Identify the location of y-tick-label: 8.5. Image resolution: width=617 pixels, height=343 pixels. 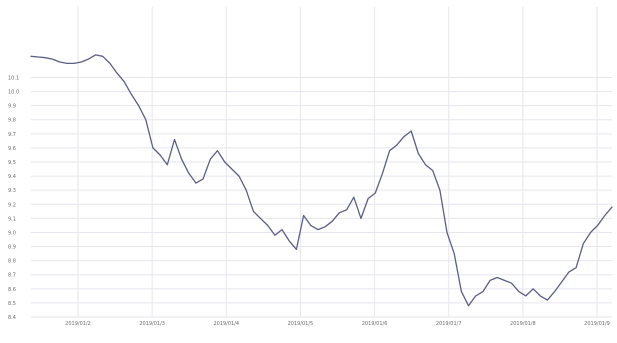
(12, 304).